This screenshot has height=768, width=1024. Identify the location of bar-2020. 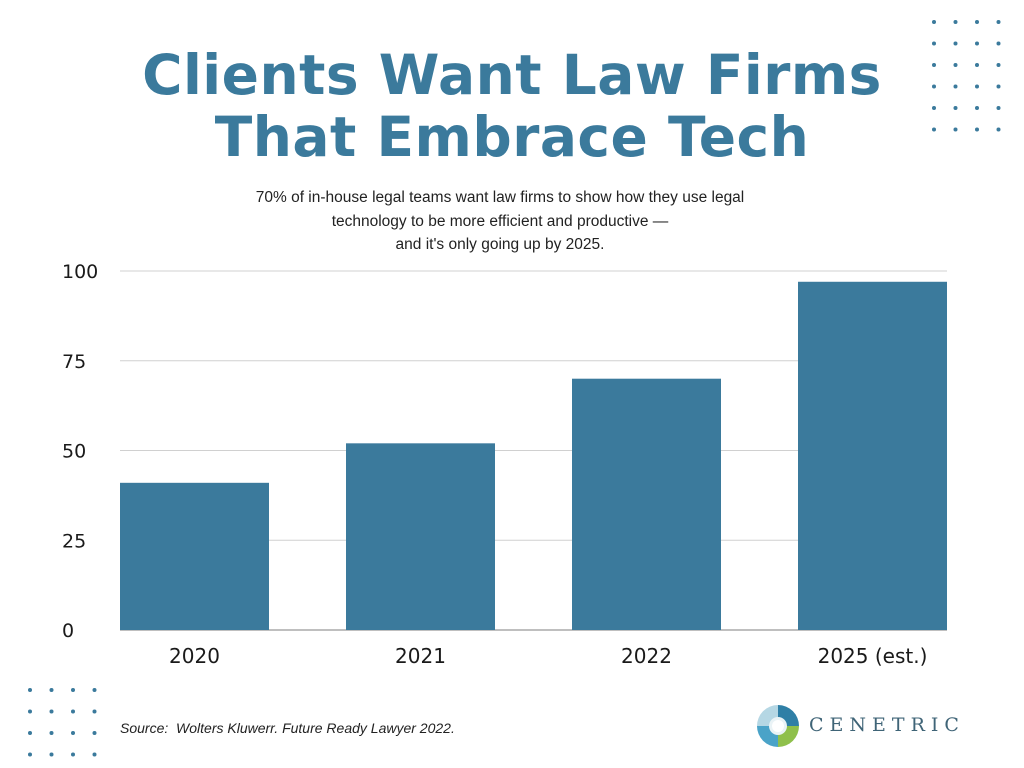
(194, 556).